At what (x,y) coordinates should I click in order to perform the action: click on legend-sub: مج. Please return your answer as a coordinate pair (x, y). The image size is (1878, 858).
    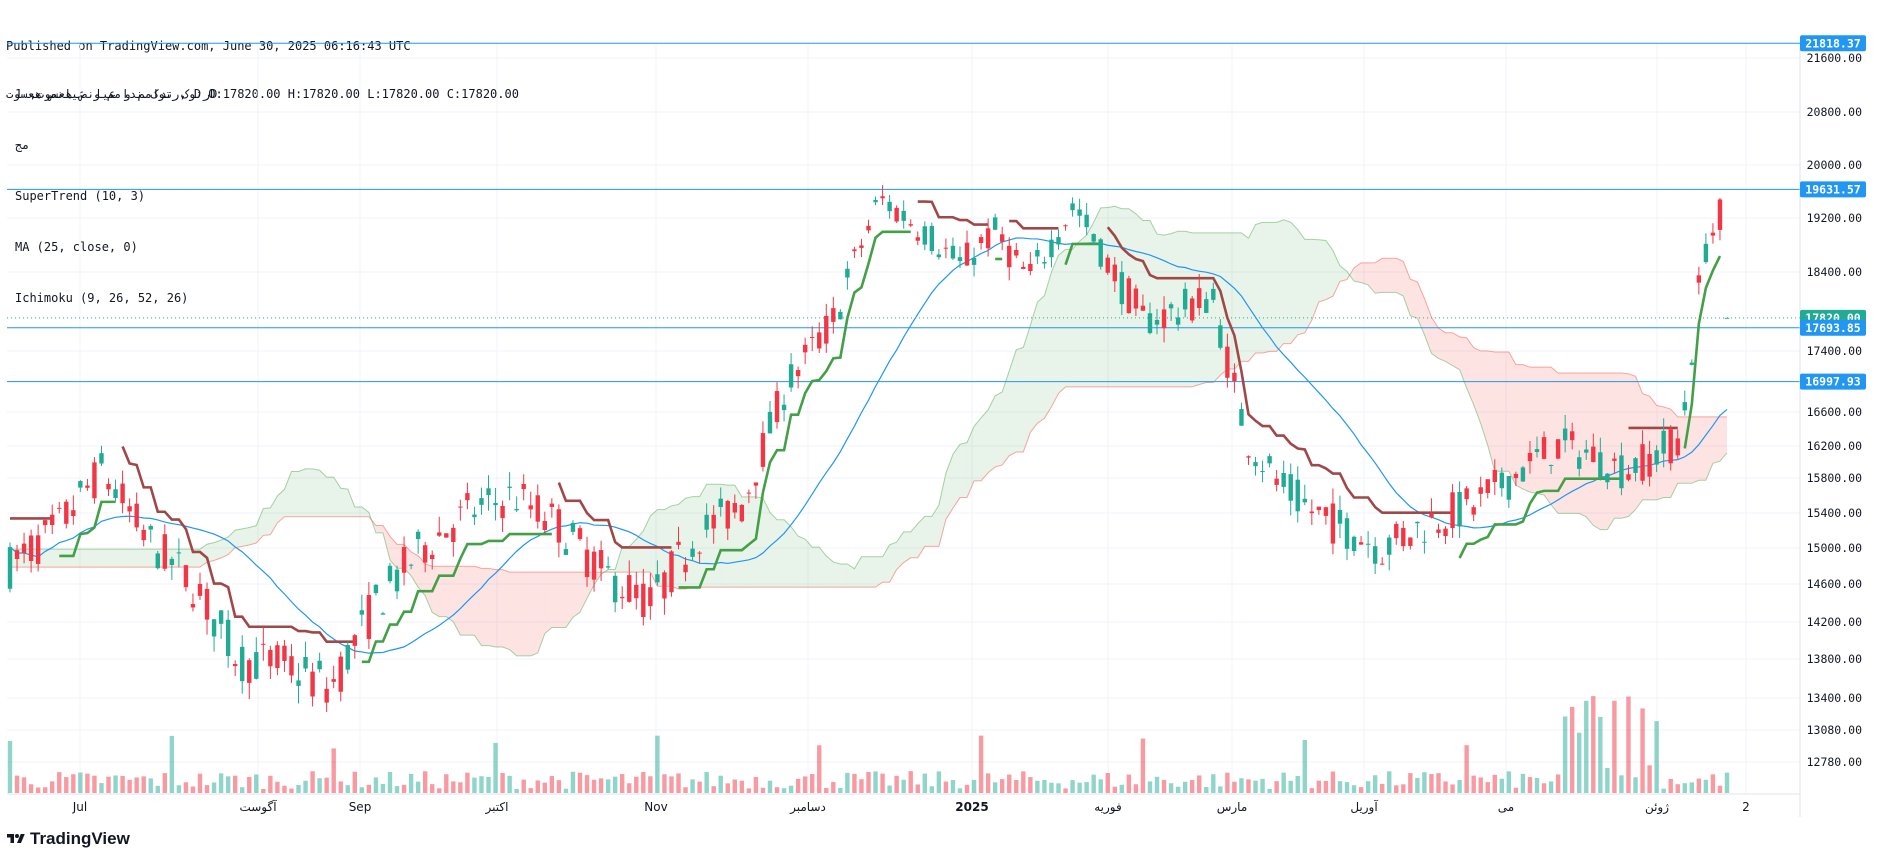
    Looking at the image, I should click on (22, 145).